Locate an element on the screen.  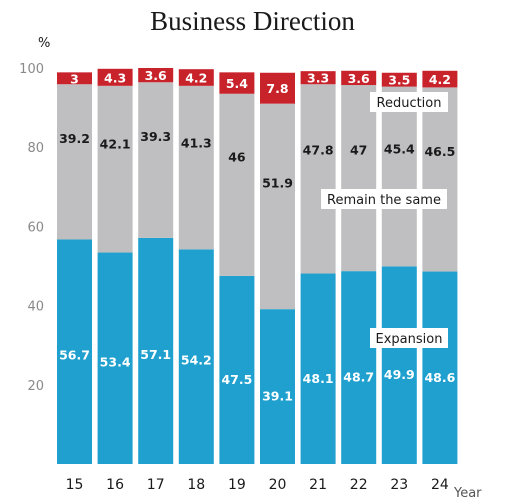
data-label-reduction: 4.3 is located at coordinates (115, 77).